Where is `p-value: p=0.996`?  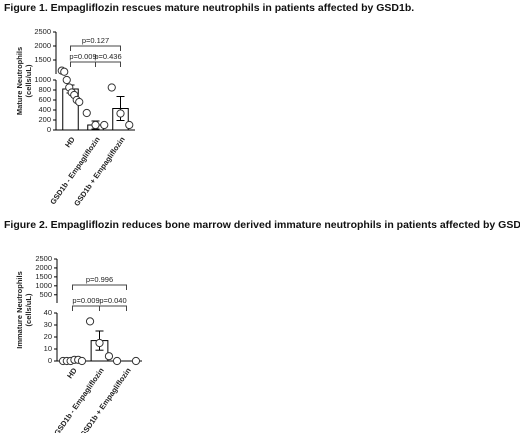 p-value: p=0.996 is located at coordinates (99, 279).